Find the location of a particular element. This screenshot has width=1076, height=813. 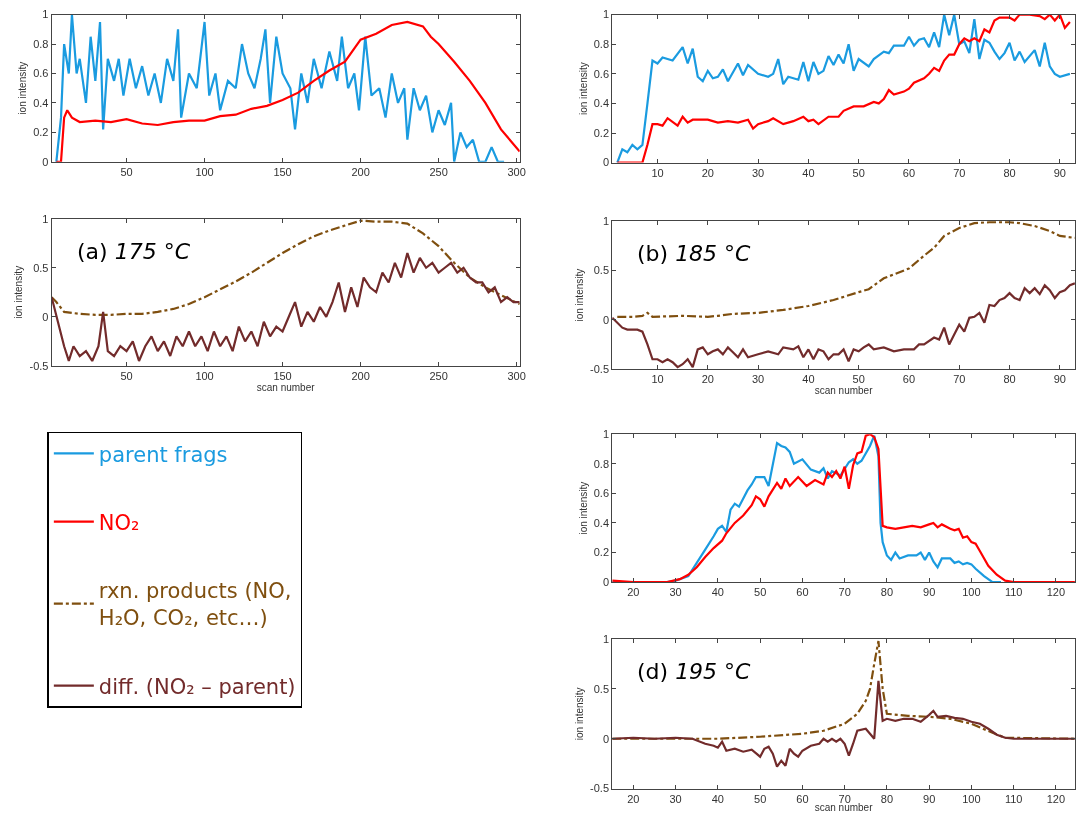

legend-label: diff. (NO₂ – parent) is located at coordinates (197, 686).